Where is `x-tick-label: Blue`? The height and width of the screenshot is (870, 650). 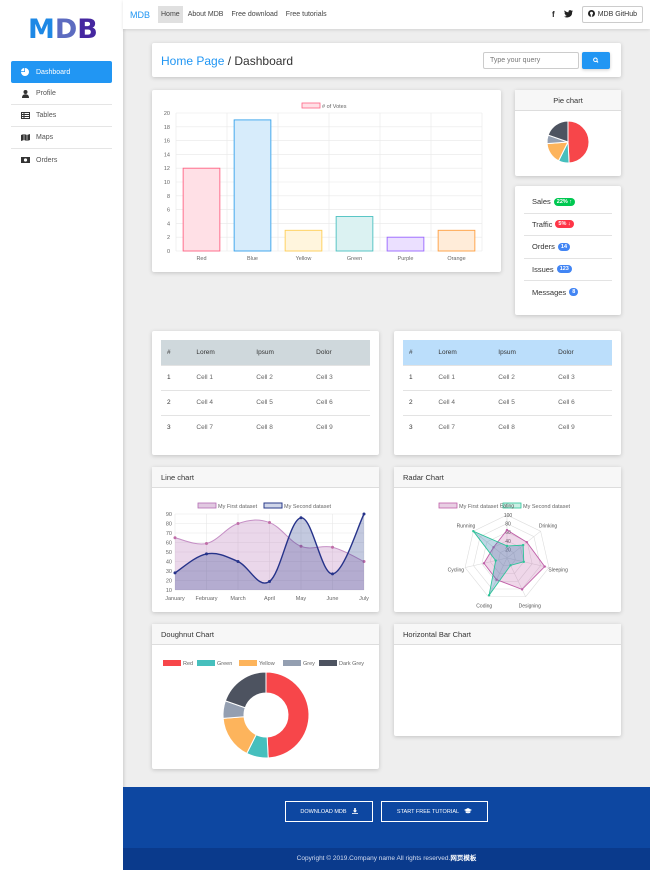
x-tick-label: Blue is located at coordinates (252, 259).